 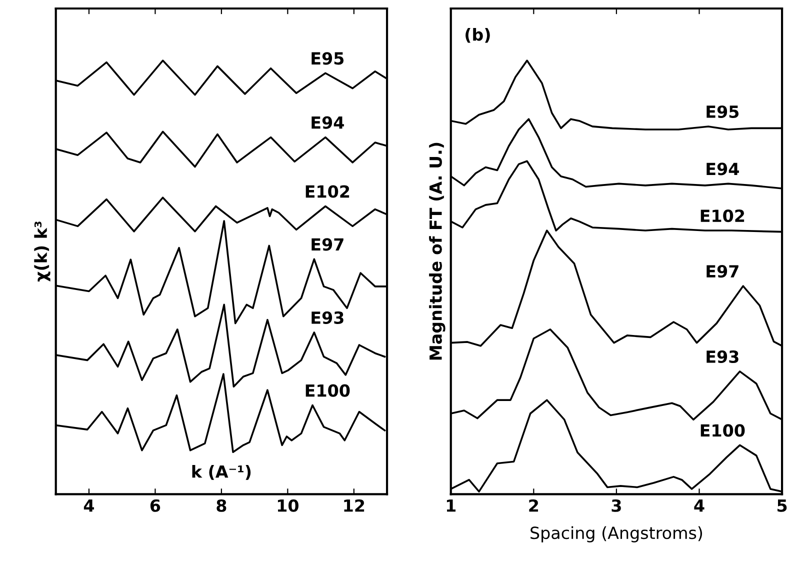 What do you see at coordinates (221, 505) in the screenshot?
I see `x-tick-label: 8` at bounding box center [221, 505].